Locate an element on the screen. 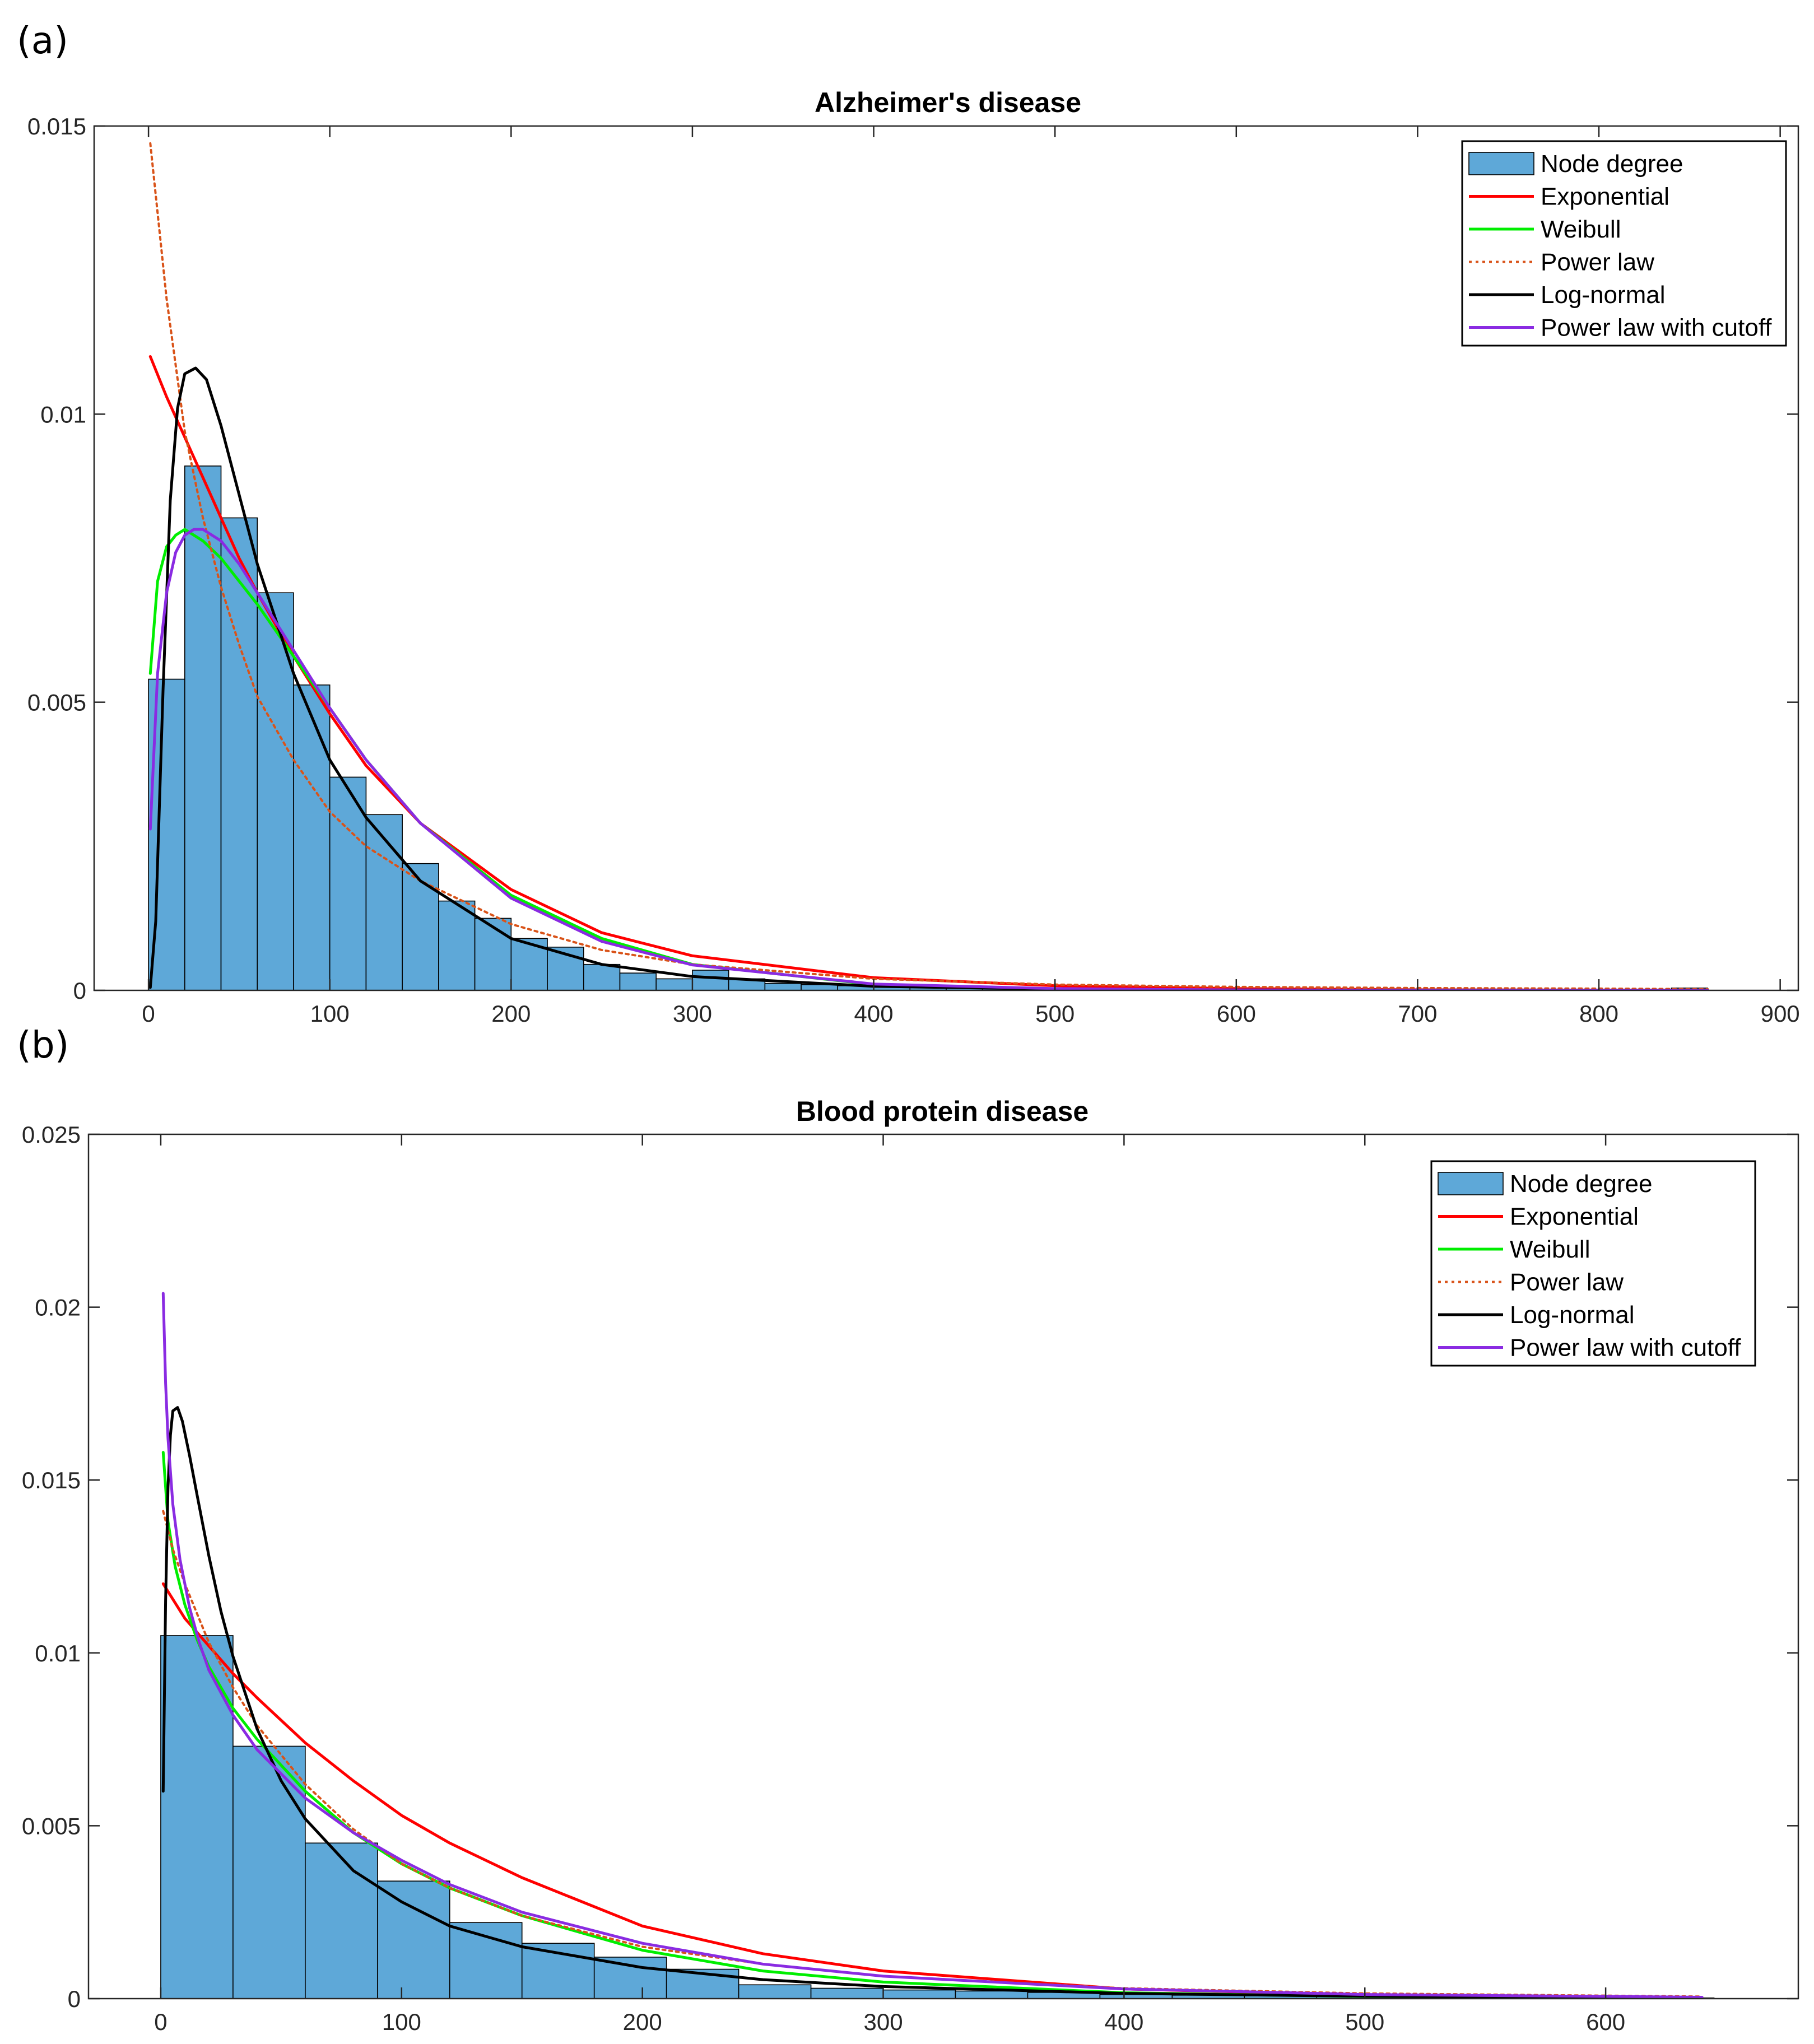 Image resolution: width=1814 pixels, height=2044 pixels. chart-title: Blood protein disease is located at coordinates (942, 1111).